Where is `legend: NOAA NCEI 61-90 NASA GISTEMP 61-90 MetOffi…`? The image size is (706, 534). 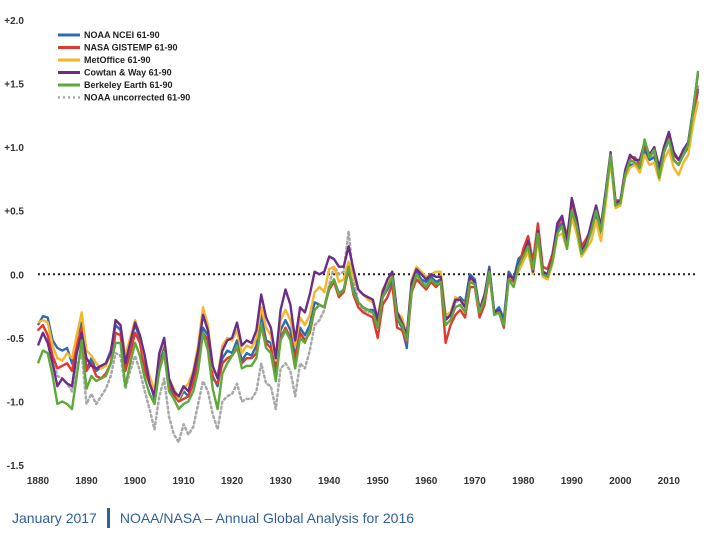
legend: NOAA NCEI 61-90 NASA GISTEMP 61-90 MetOffi… is located at coordinates (124, 66).